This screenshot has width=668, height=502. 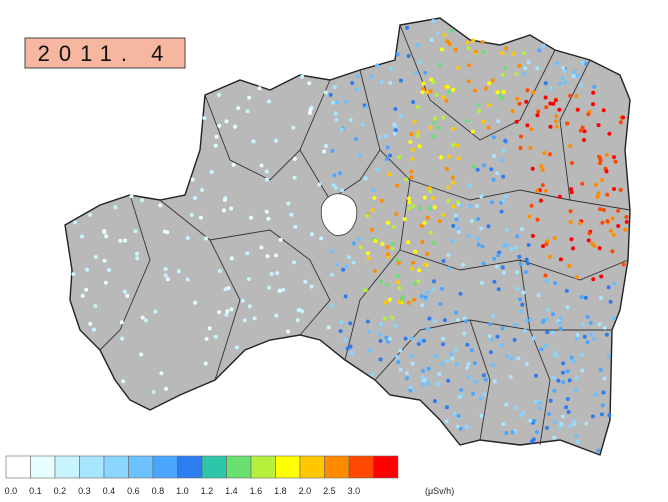 What do you see at coordinates (280, 491) in the screenshot?
I see `legend-label: 1.8` at bounding box center [280, 491].